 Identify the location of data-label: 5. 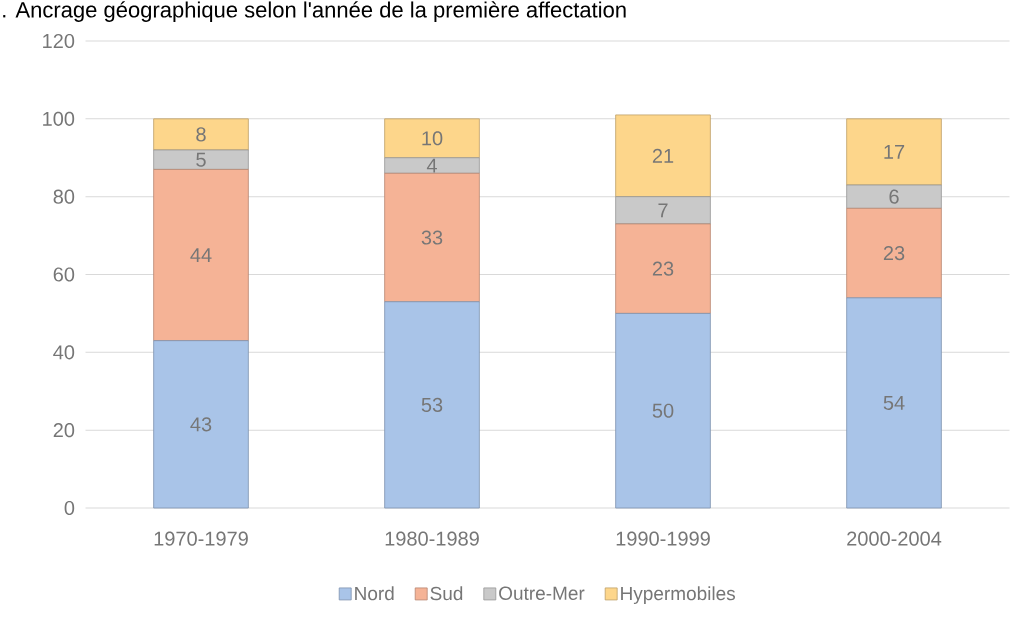
(201, 159).